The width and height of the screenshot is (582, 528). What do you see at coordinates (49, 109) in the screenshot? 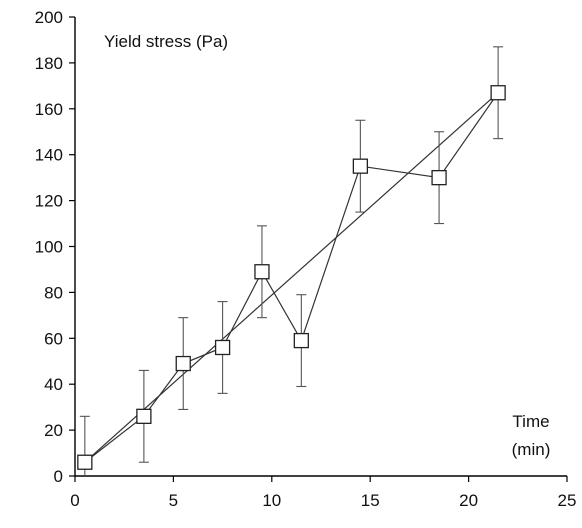
I see `y-tick-label: 160` at bounding box center [49, 109].